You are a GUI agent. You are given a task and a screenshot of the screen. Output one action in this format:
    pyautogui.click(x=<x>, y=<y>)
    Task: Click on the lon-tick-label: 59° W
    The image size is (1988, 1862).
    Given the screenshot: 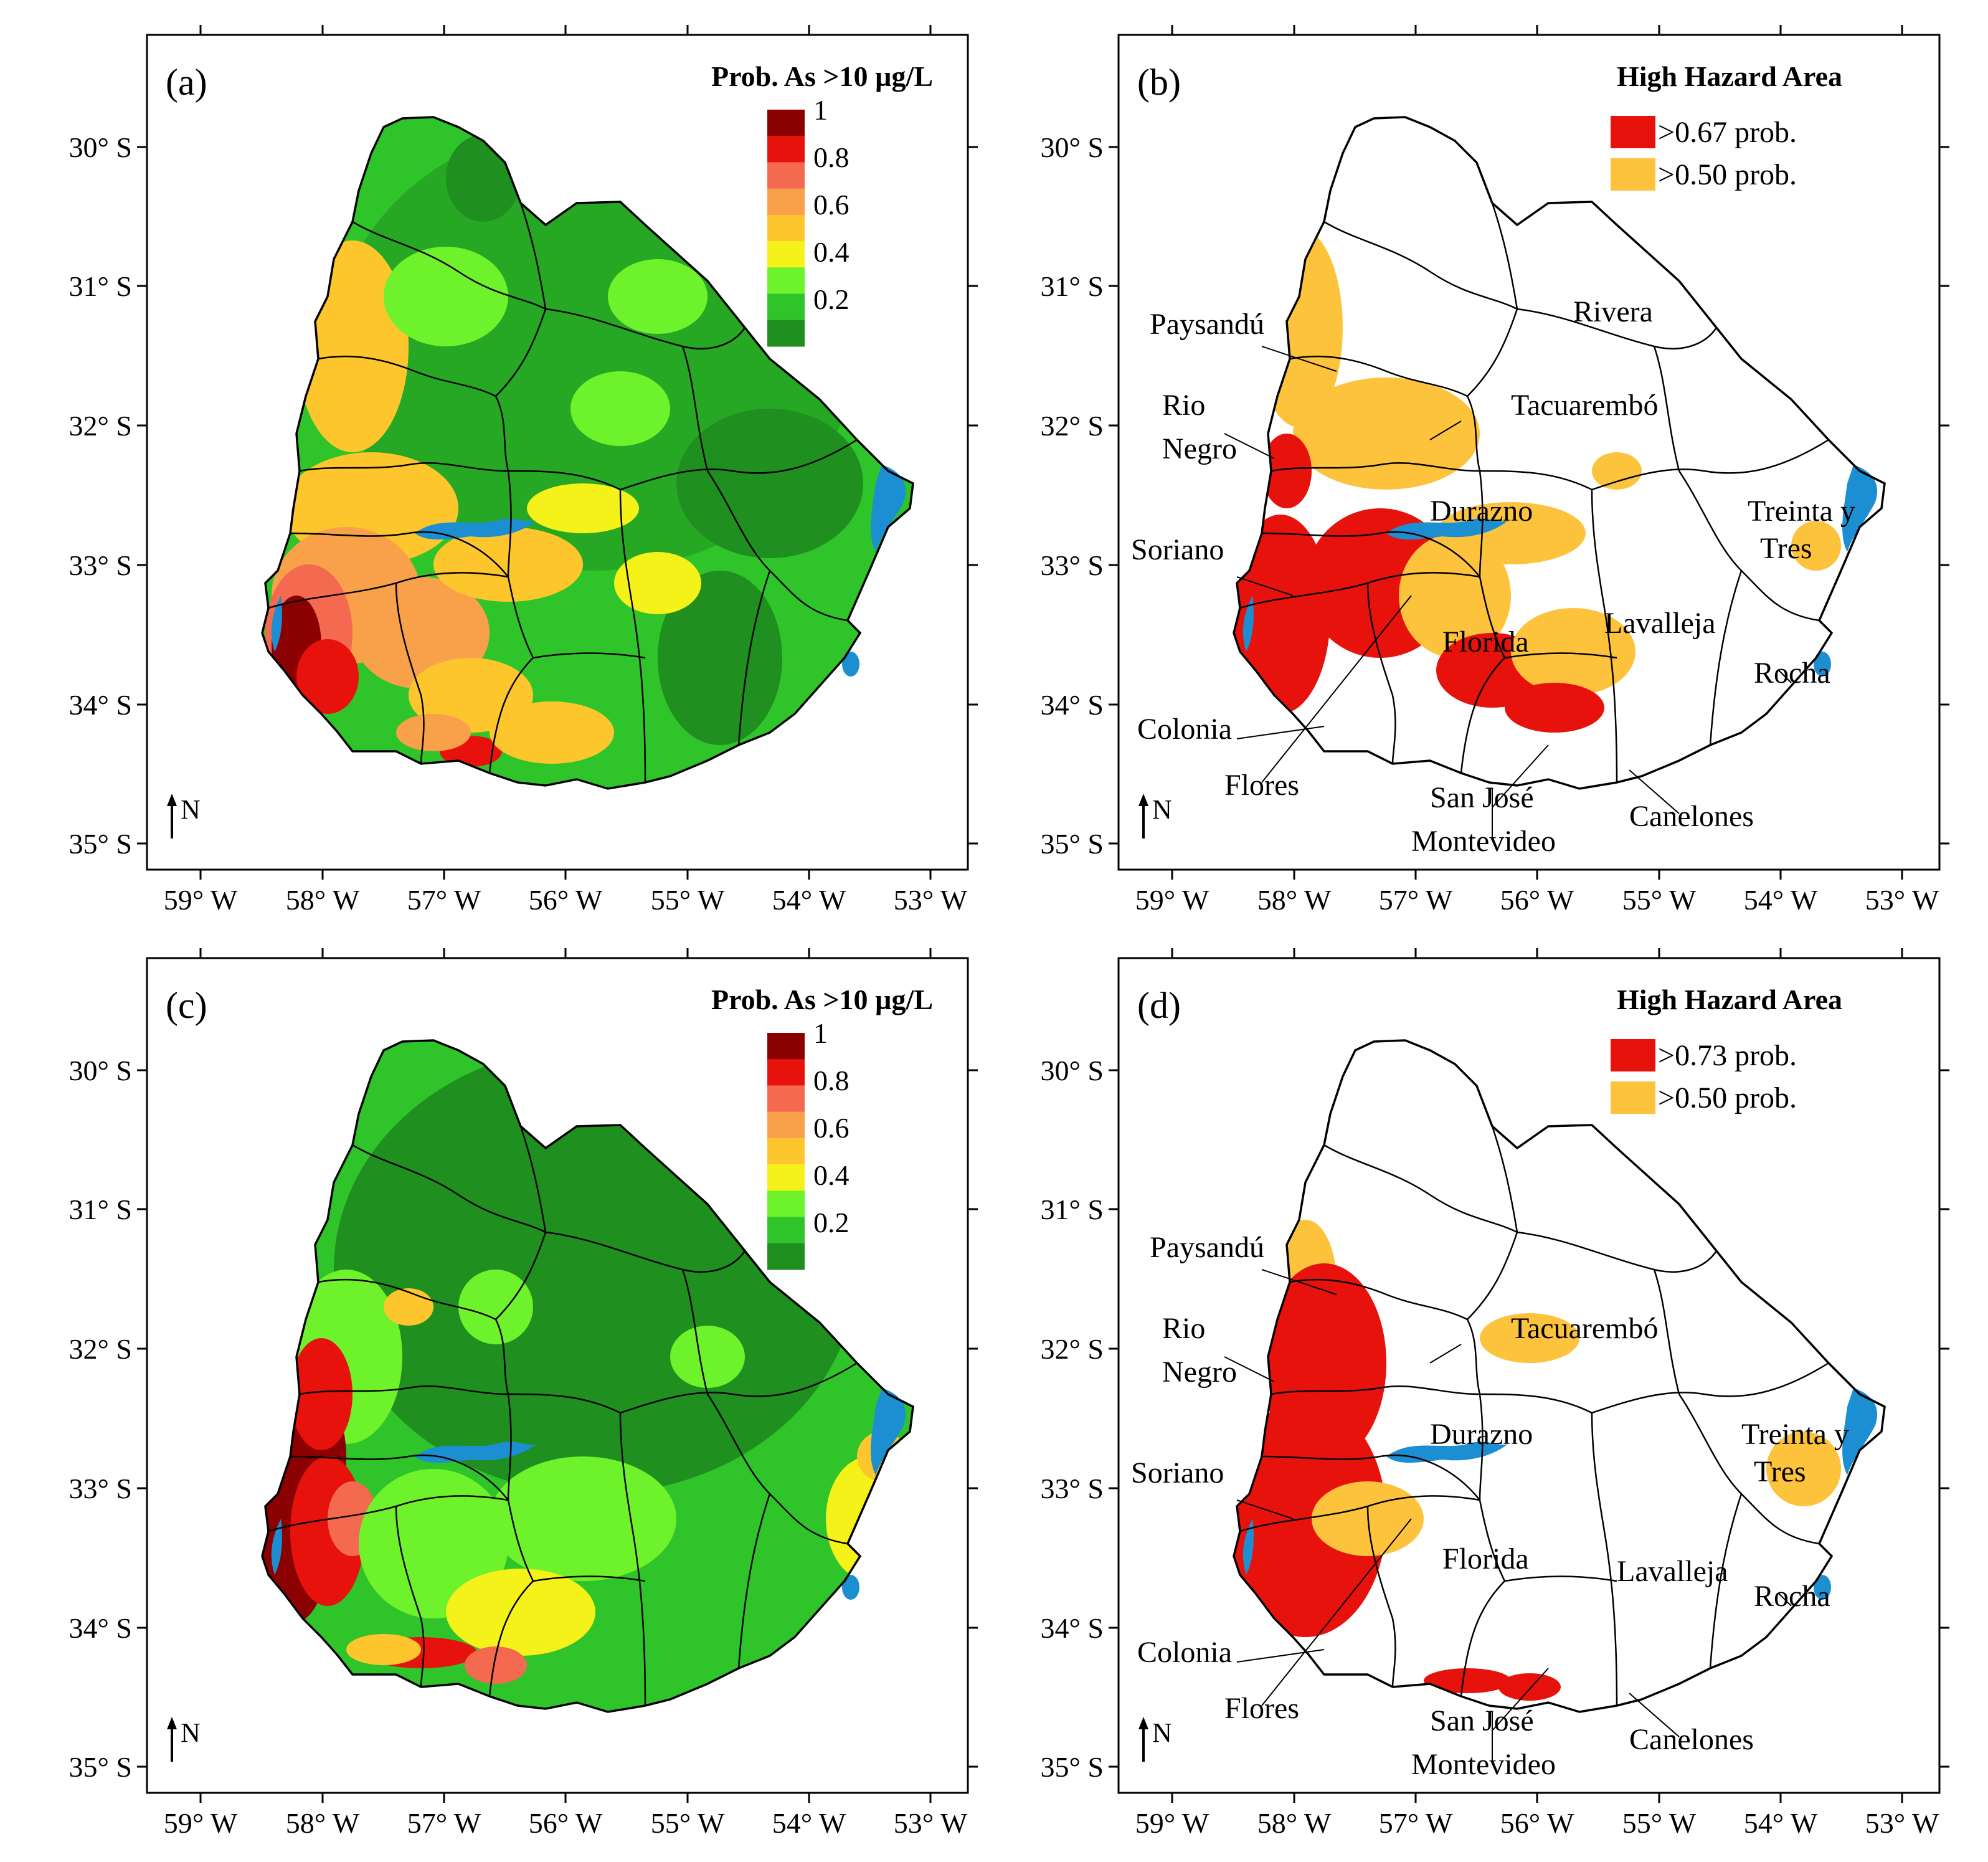 What is the action you would take?
    pyautogui.click(x=201, y=1823)
    